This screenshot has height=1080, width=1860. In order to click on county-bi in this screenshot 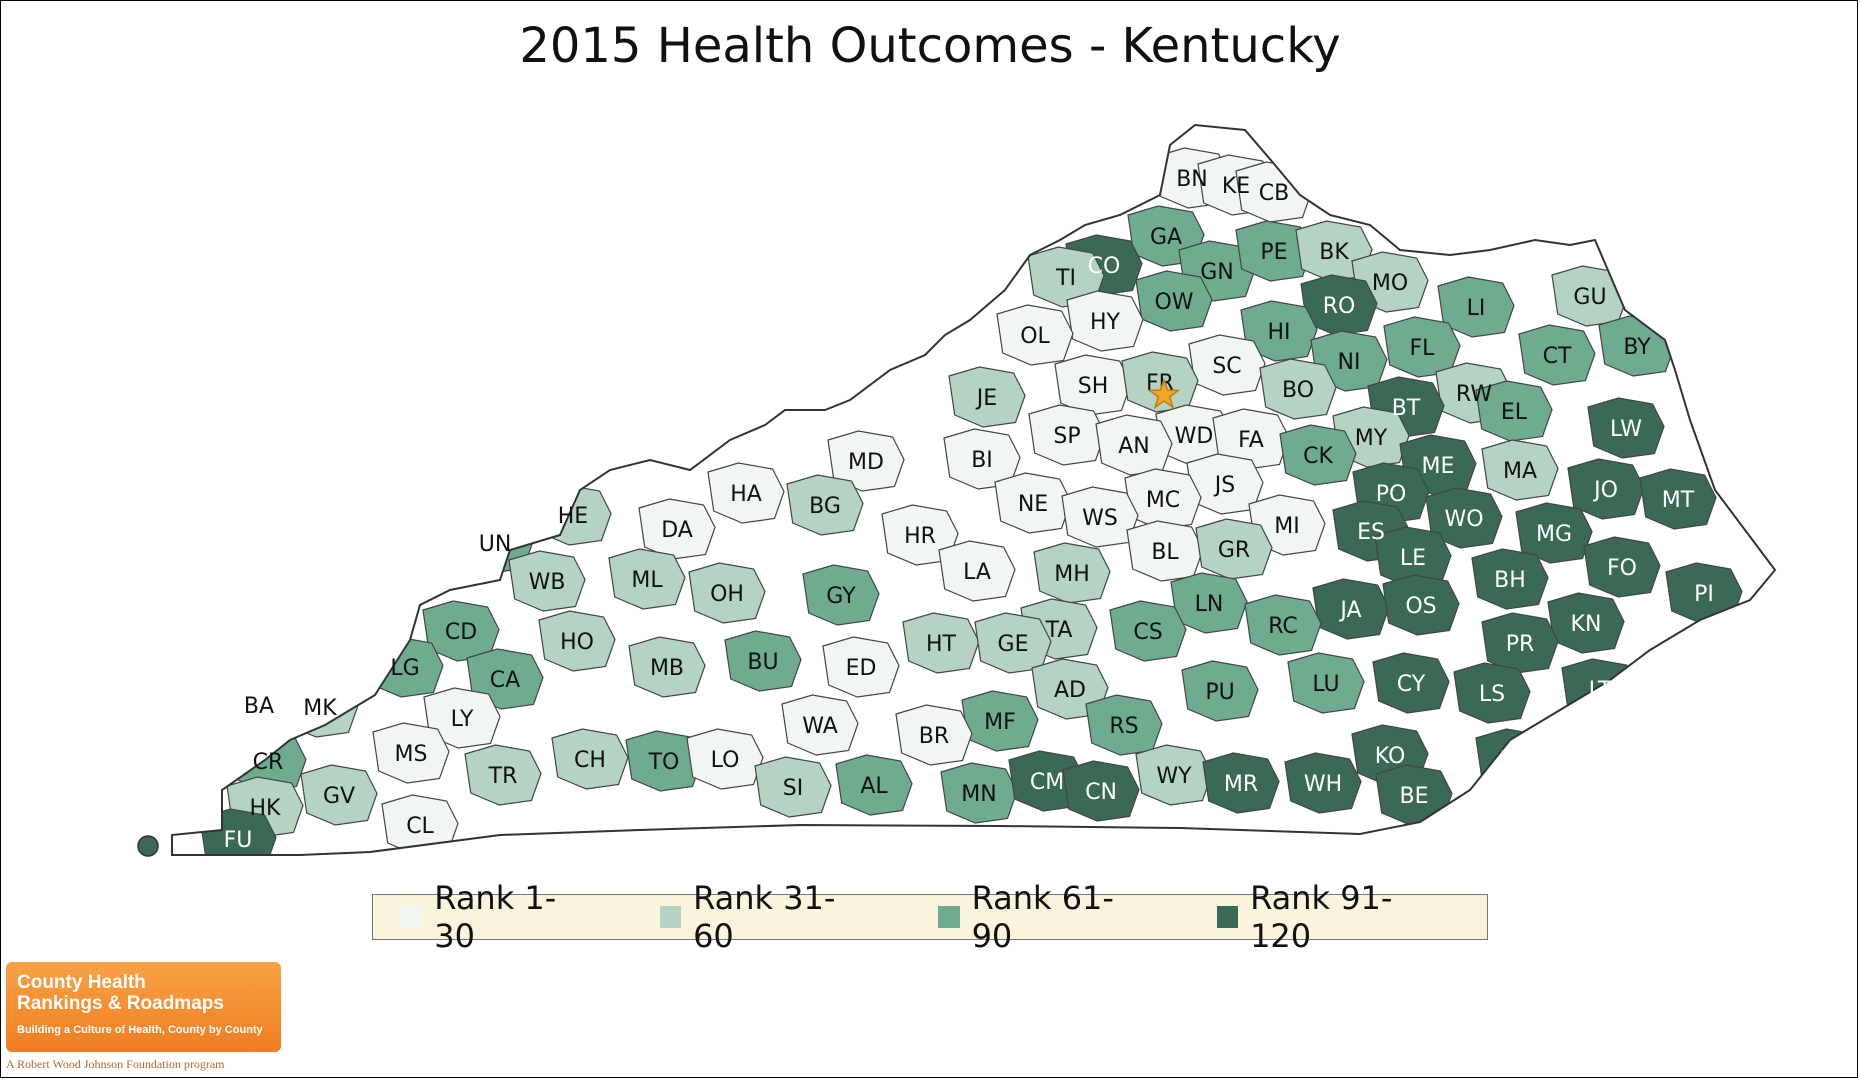, I will do `click(982, 459)`.